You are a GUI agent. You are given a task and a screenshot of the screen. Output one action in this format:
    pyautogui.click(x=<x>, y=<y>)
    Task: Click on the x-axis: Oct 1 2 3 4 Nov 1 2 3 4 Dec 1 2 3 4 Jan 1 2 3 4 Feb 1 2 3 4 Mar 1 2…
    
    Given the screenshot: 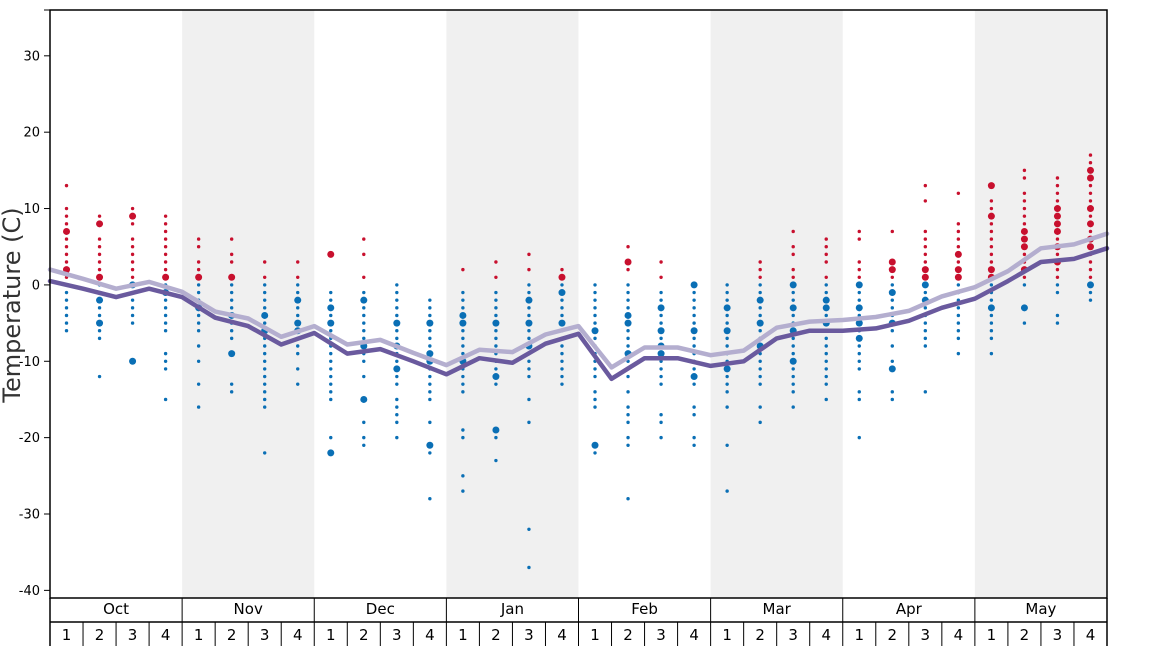 What is the action you would take?
    pyautogui.click(x=578, y=622)
    